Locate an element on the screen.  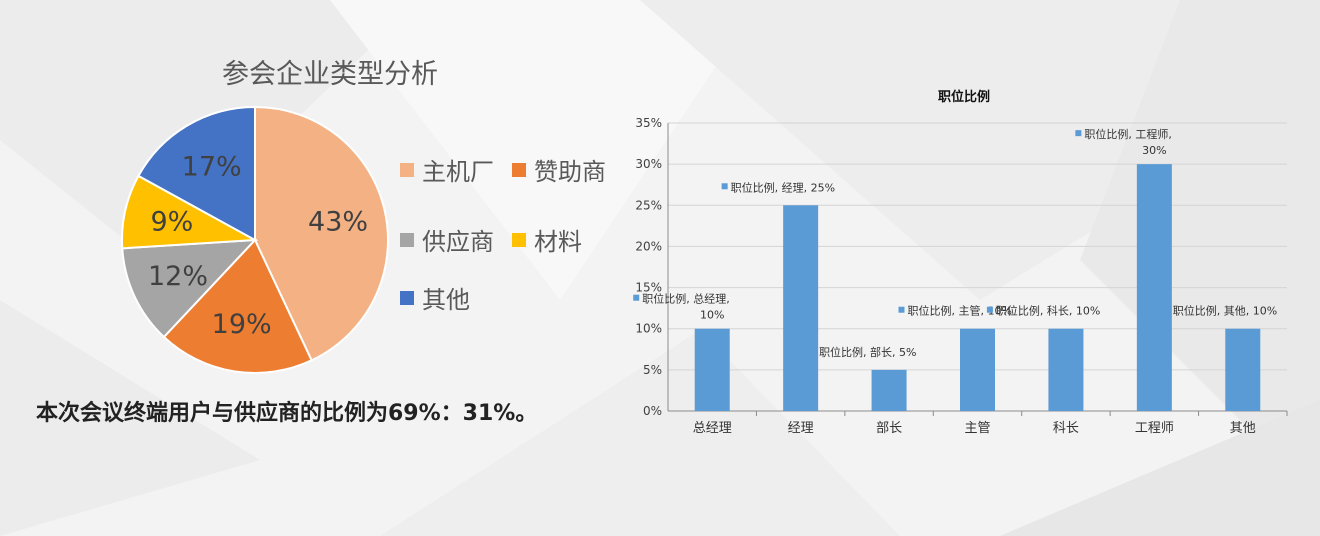
y-tick-label: 5% is located at coordinates (652, 370).